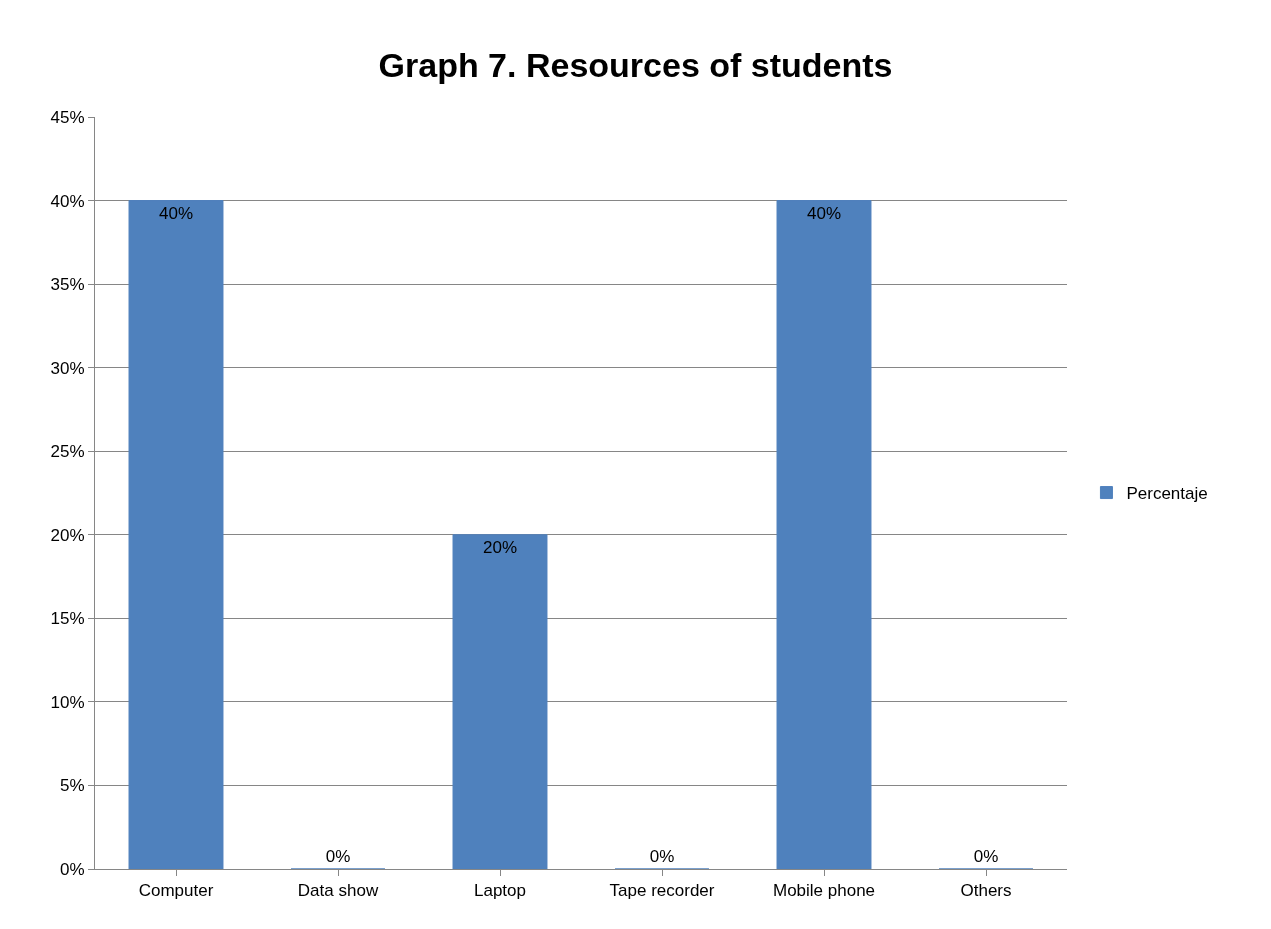 The height and width of the screenshot is (929, 1271). What do you see at coordinates (500, 547) in the screenshot?
I see `data-label: 20%` at bounding box center [500, 547].